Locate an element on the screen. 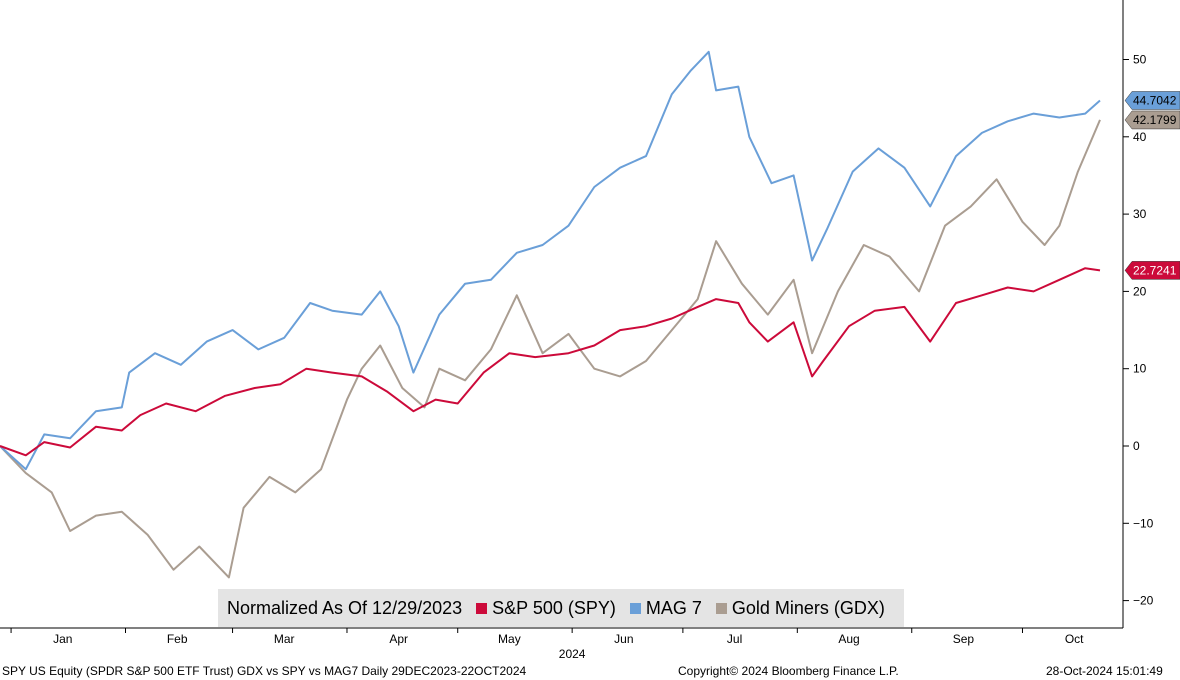  last-value-labels: 22.7241 44.7042 42.1799 is located at coordinates (1152, 185).